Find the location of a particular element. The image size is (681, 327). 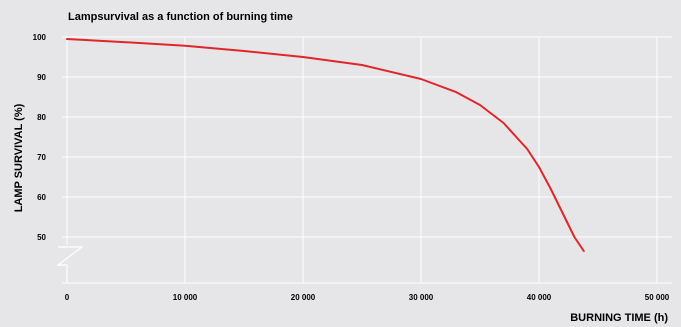

y-tick-label: 80 is located at coordinates (41, 117).